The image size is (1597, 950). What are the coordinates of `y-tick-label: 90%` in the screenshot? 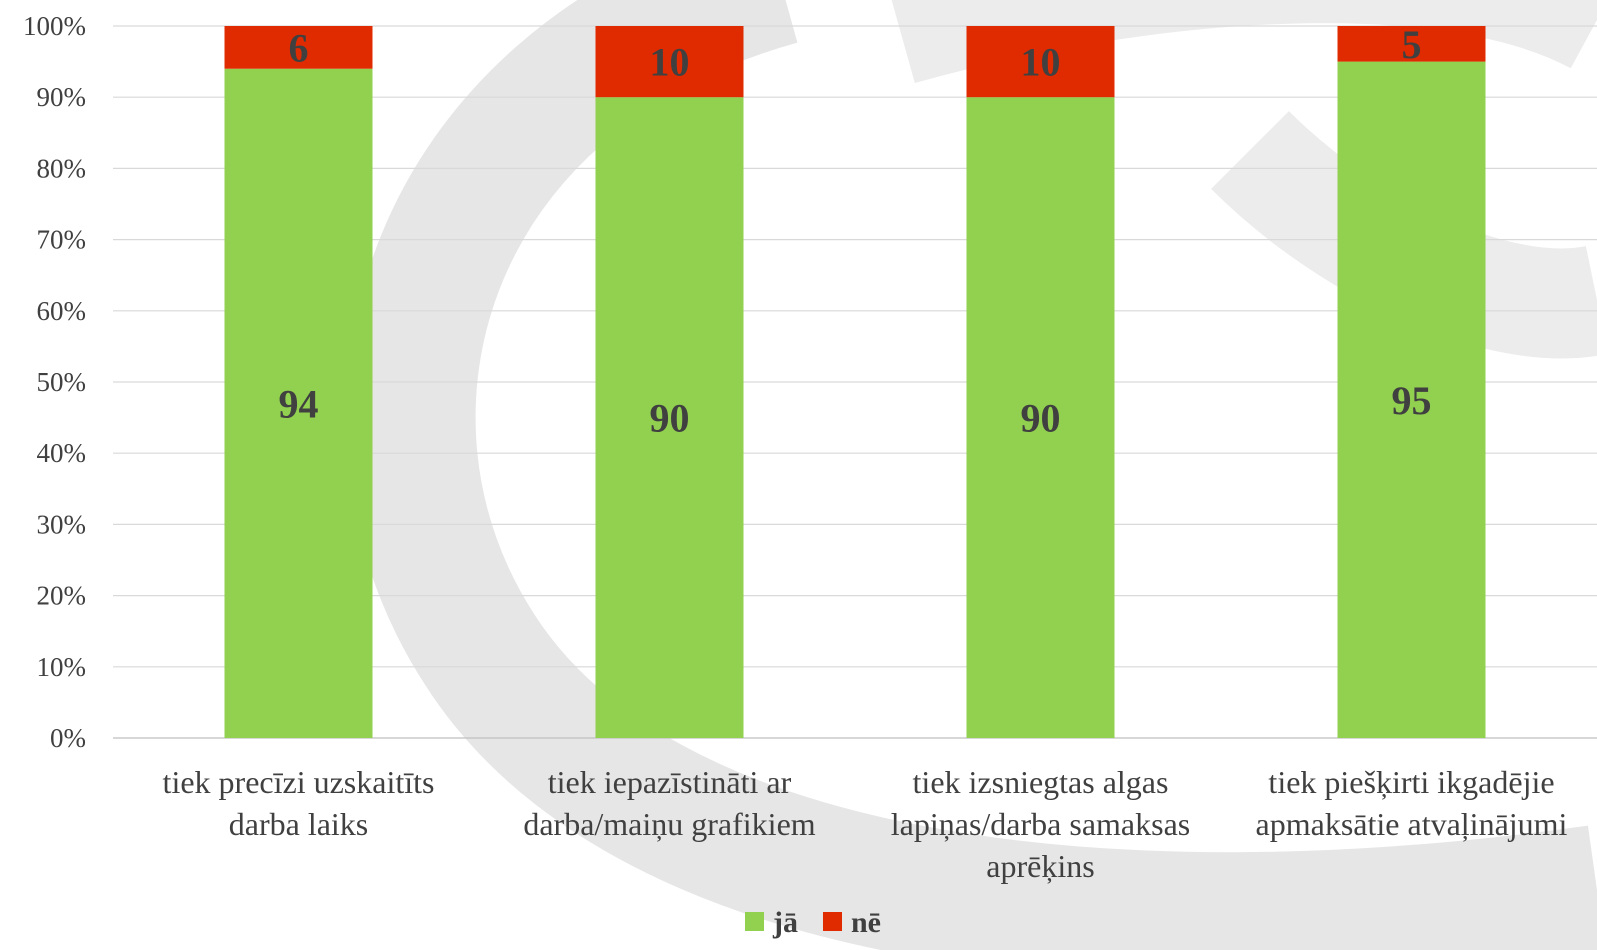 It's located at (62, 97).